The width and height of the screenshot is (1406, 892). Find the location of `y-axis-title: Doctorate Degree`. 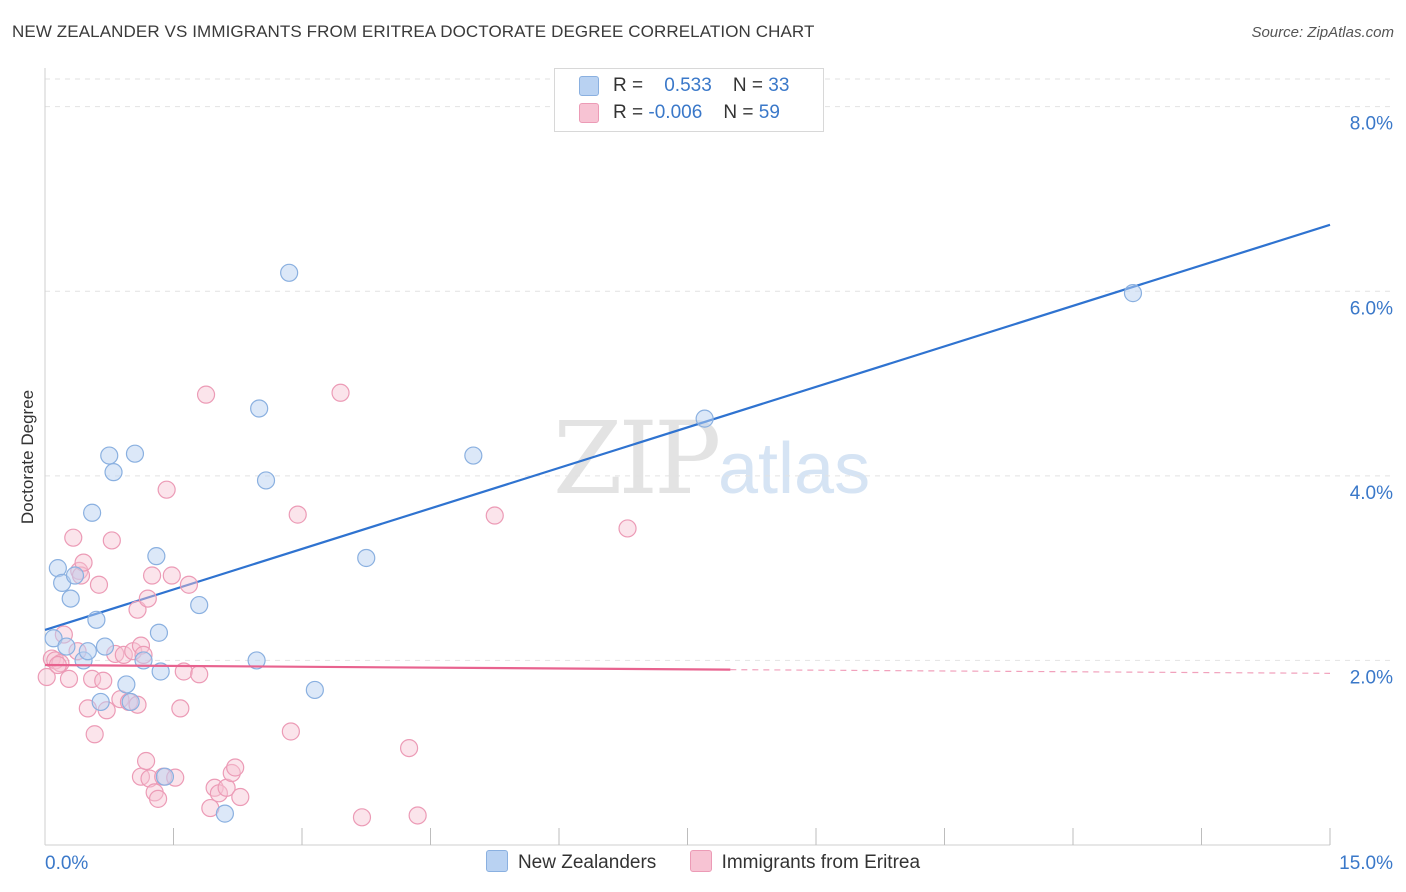

y-axis-title: Doctorate Degree is located at coordinates (27, 457).